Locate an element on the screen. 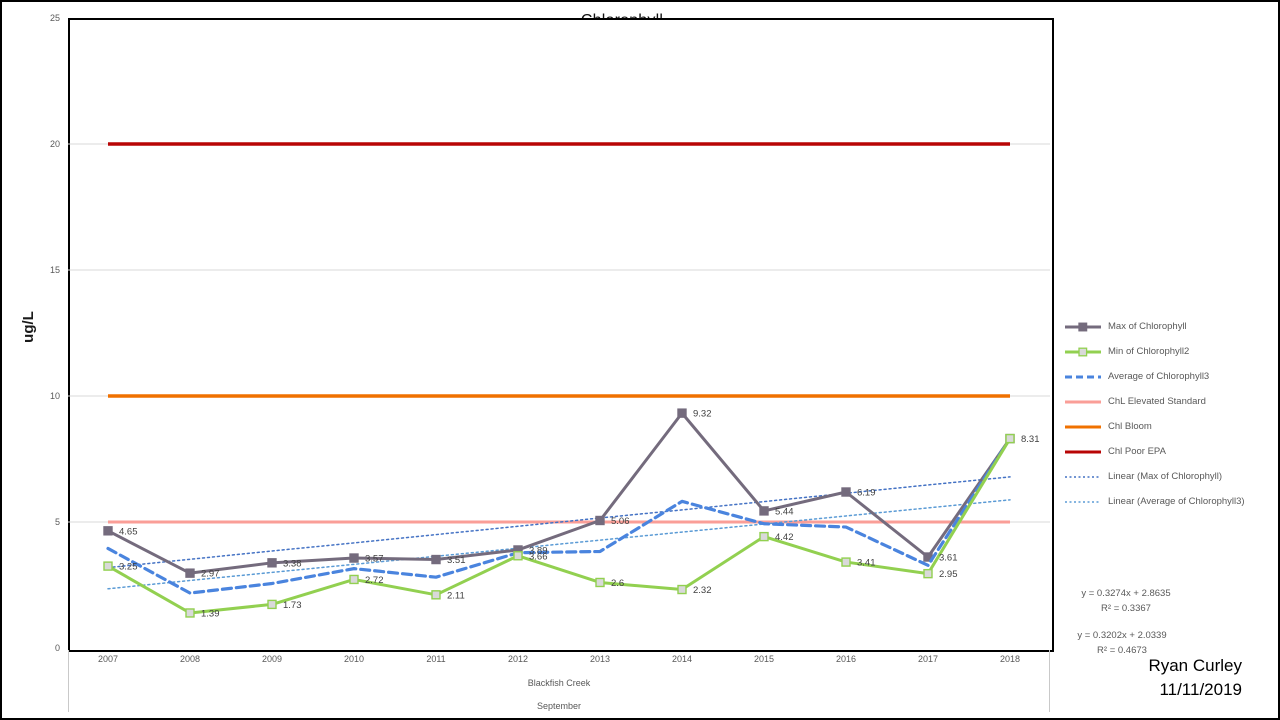  data-label: 3.25 is located at coordinates (128, 567).